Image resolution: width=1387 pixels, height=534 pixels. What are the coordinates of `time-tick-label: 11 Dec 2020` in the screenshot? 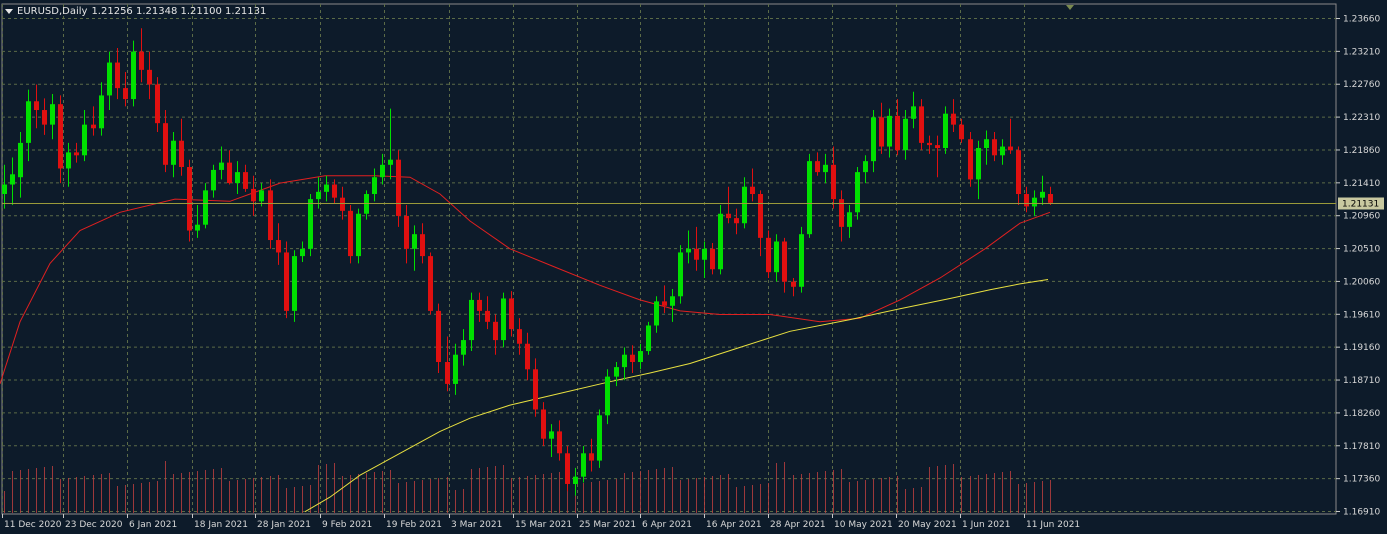 It's located at (33, 525).